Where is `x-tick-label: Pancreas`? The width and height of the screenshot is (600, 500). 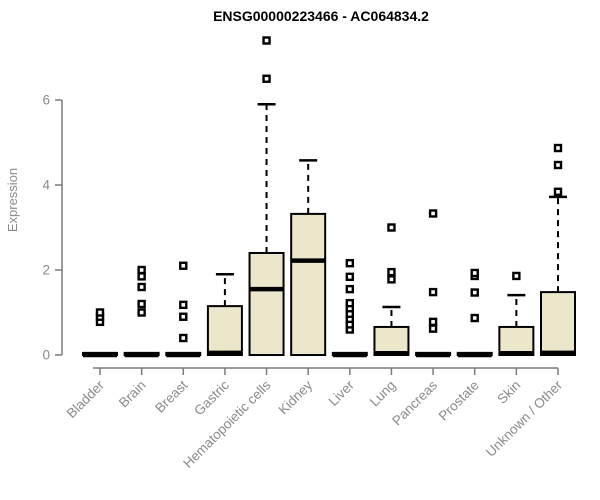 x-tick-label: Pancreas is located at coordinates (414, 402).